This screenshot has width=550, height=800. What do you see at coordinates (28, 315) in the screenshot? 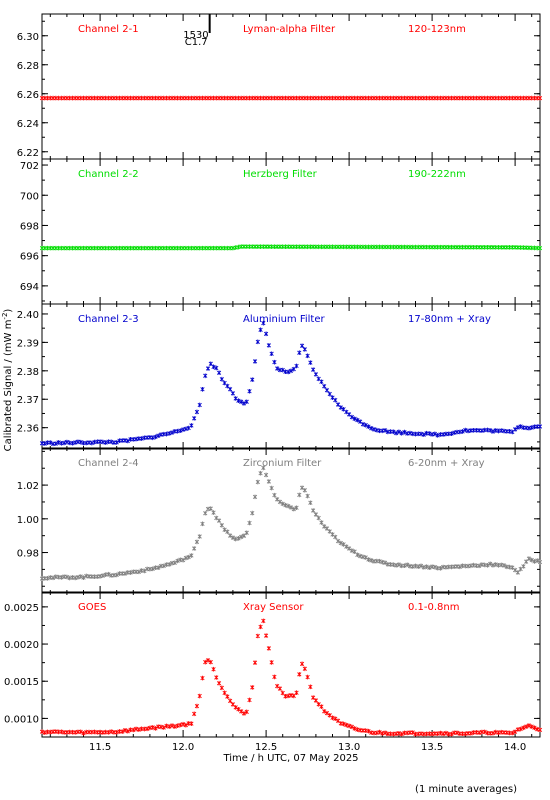
I see `y-tick-label: 2.40` at bounding box center [28, 315].